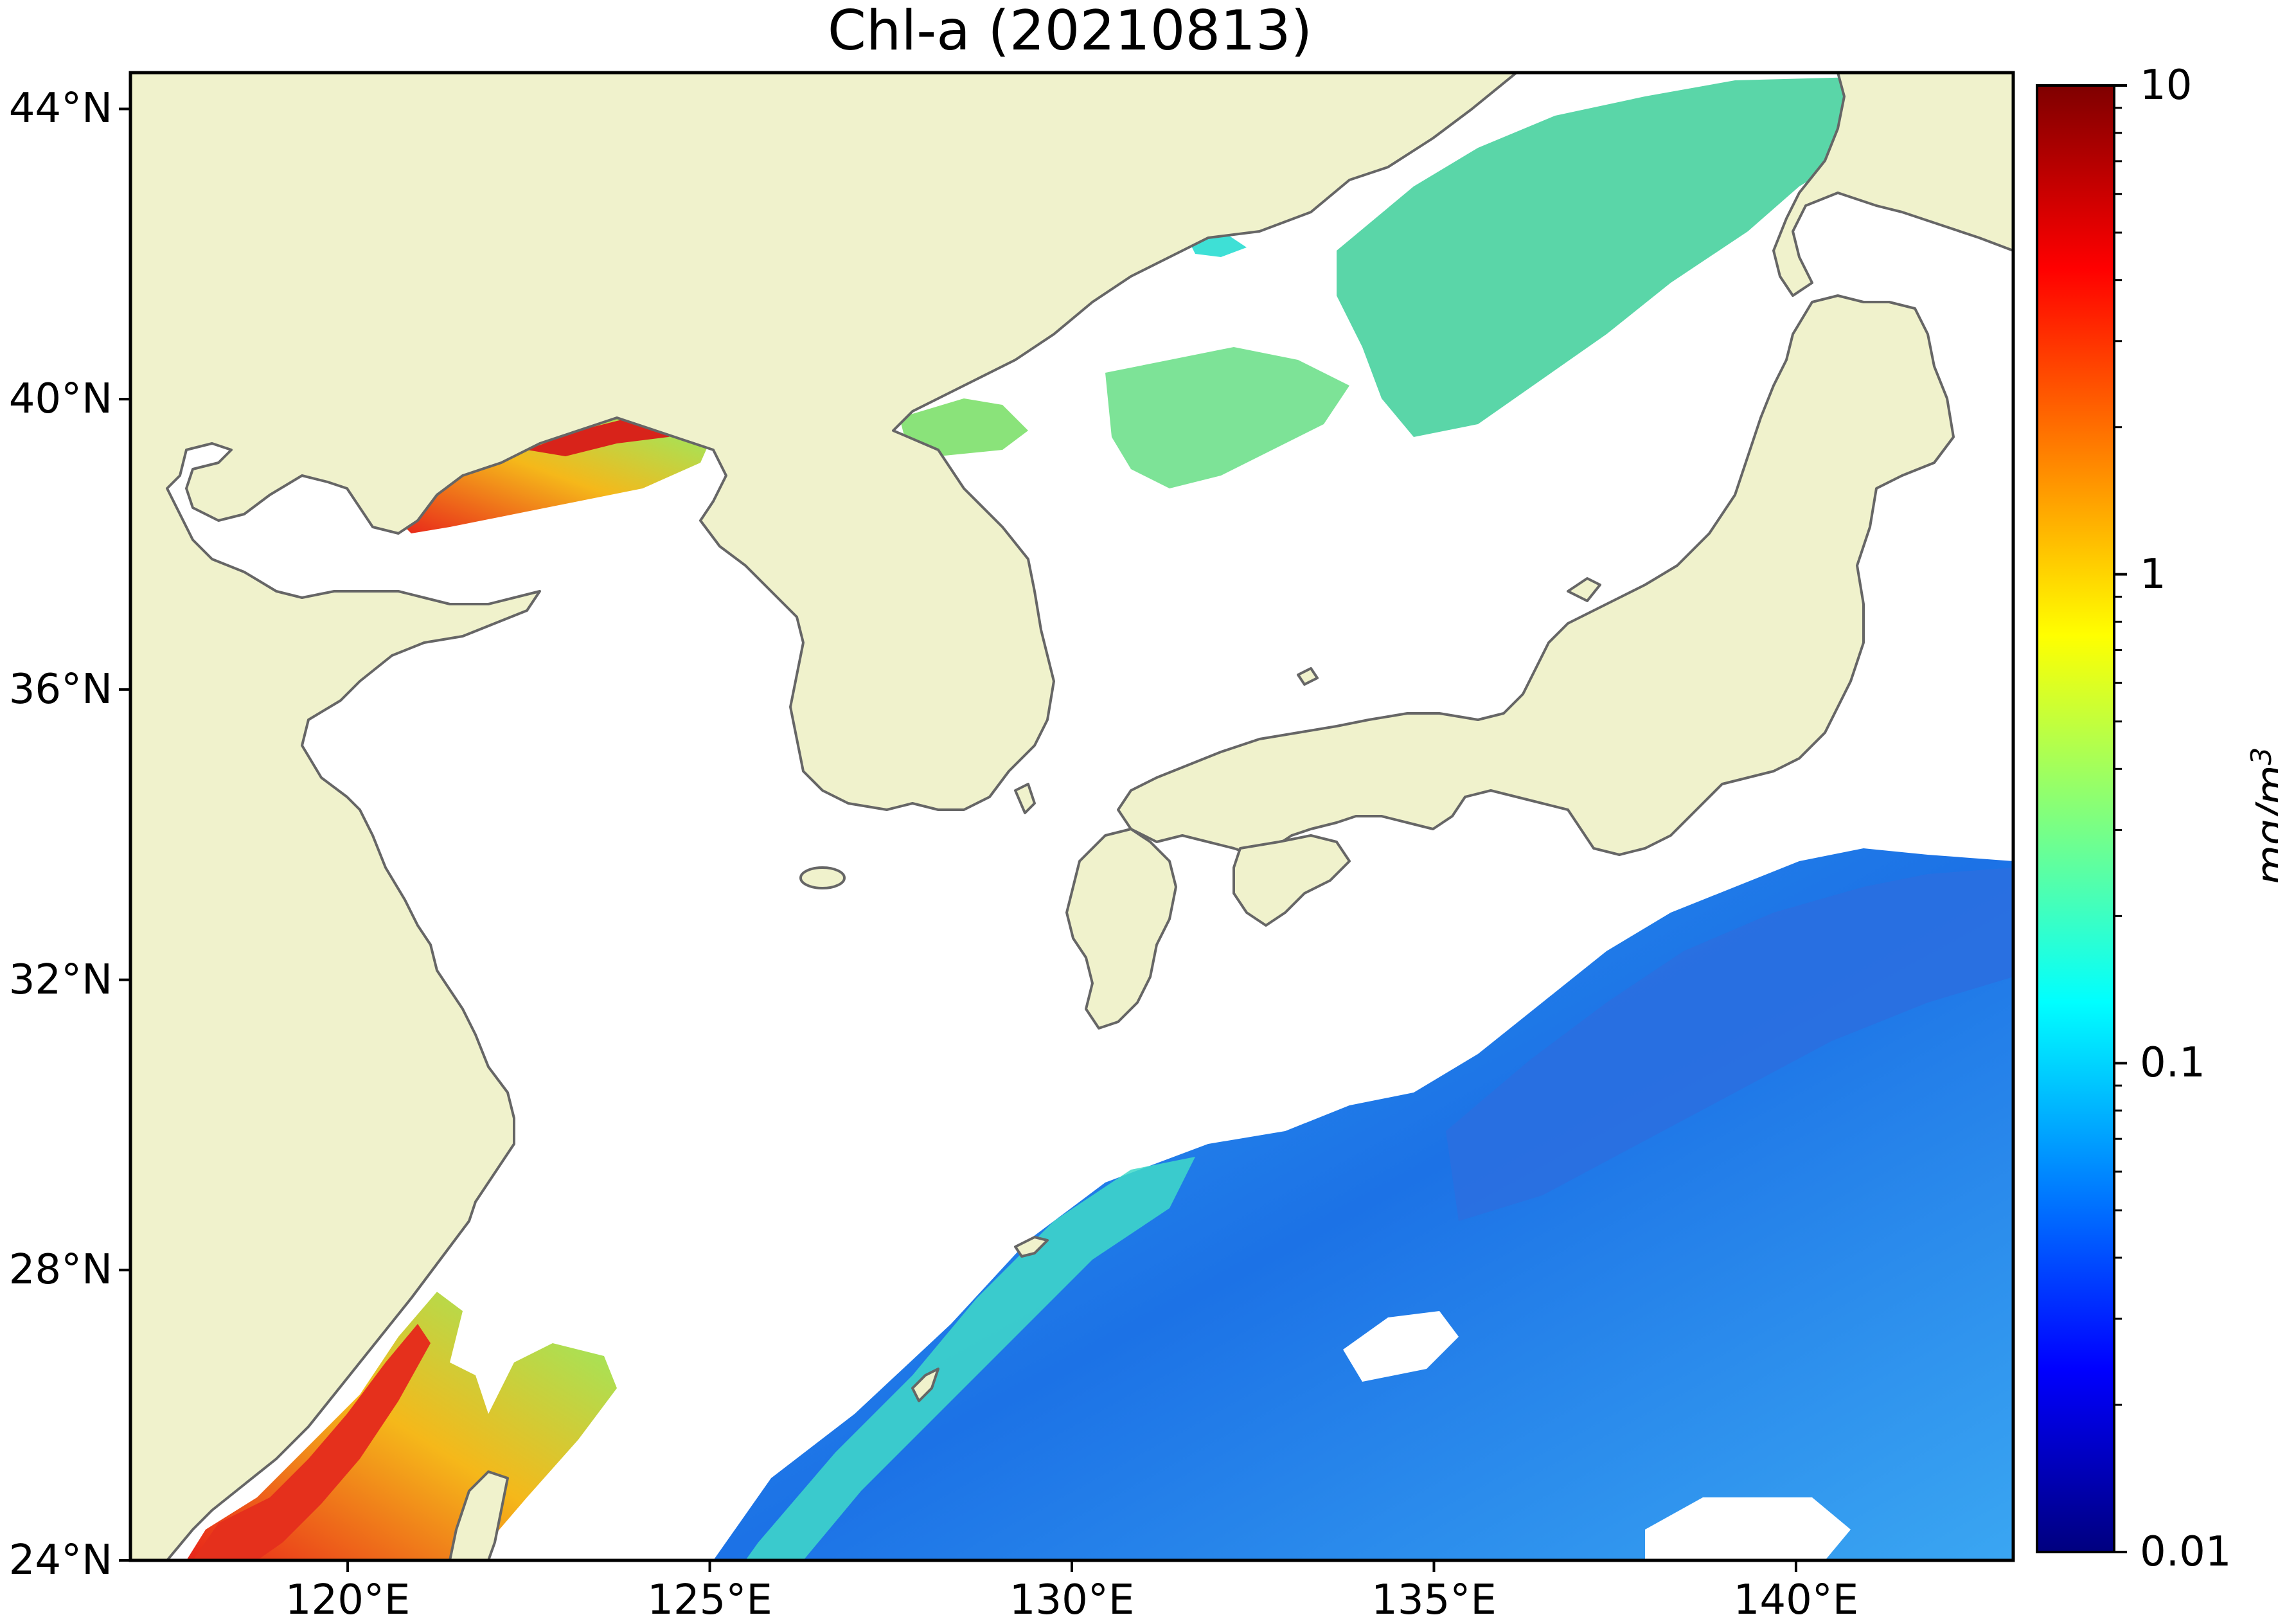 Image resolution: width=2278 pixels, height=1624 pixels. What do you see at coordinates (60, 1561) in the screenshot?
I see `lat-tick-label: 24°N` at bounding box center [60, 1561].